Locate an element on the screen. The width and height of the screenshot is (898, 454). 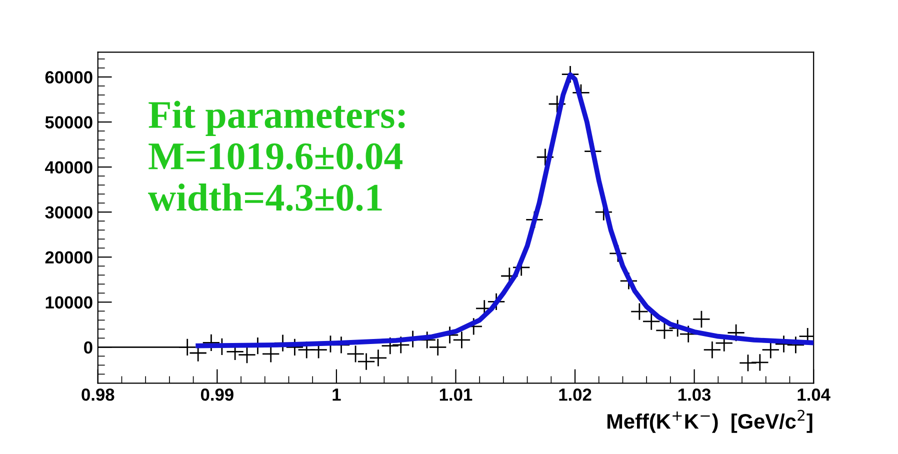
annotation: width=4.3±0.1 is located at coordinates (265, 198).